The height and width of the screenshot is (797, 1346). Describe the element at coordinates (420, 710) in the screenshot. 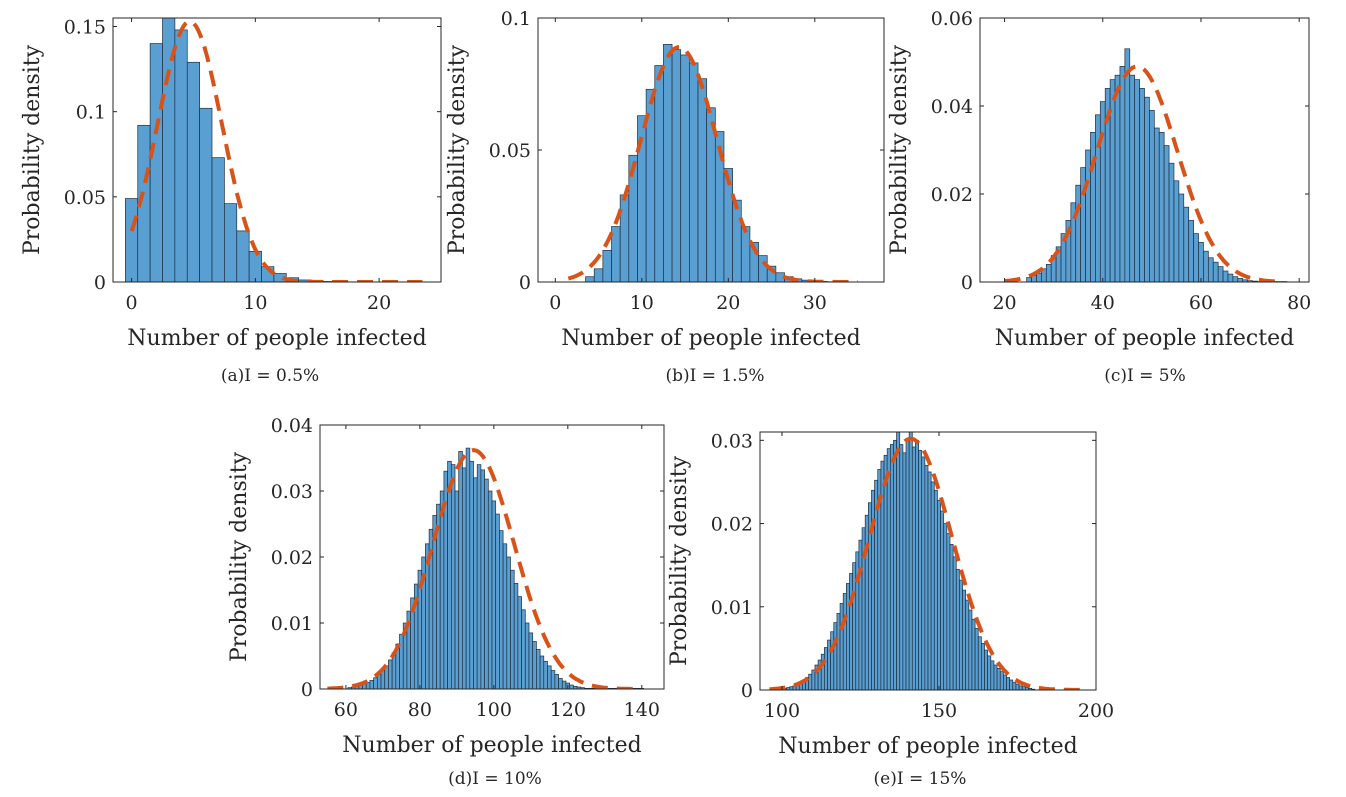

I see `x-tick-label: 80` at that location.